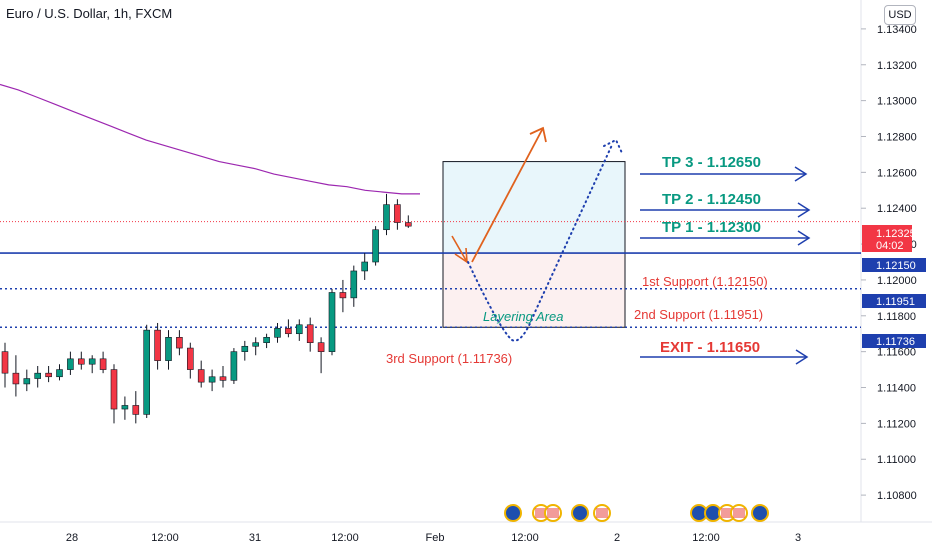  I want to click on currency-button: USD, so click(900, 15).